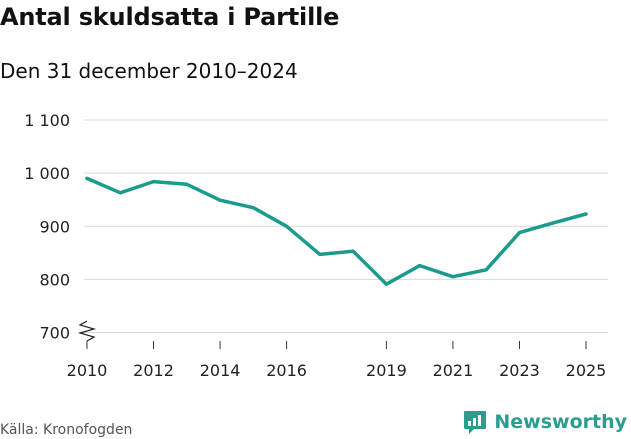 The width and height of the screenshot is (631, 439). I want to click on chart-subtitle: Den 31 december 2010–2024, so click(149, 71).